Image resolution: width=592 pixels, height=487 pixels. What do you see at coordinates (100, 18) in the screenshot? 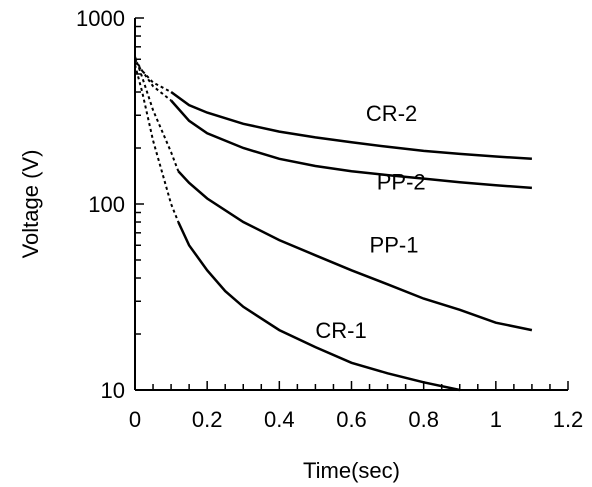
I see `y-tick-label: 1000` at bounding box center [100, 18].